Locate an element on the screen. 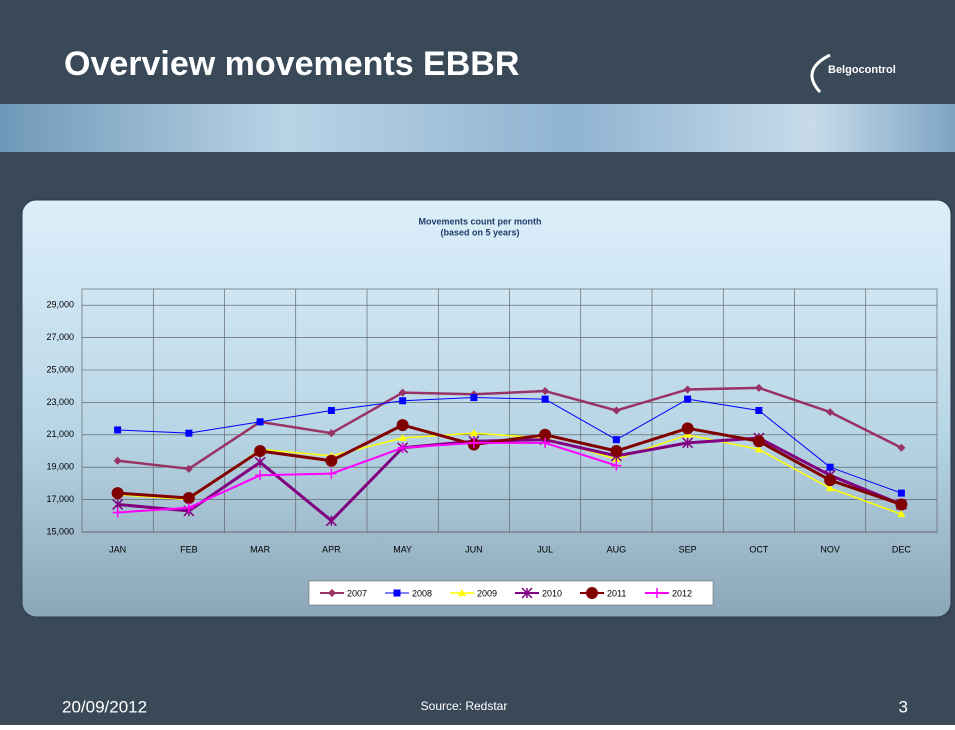  x-tick-label: NOV is located at coordinates (830, 549).